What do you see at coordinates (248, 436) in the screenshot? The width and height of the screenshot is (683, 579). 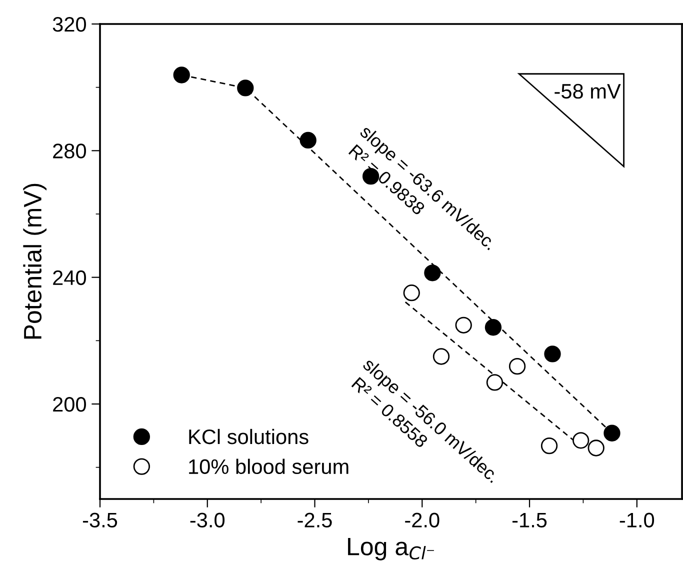 I see `legend-label: KCl solutions` at bounding box center [248, 436].